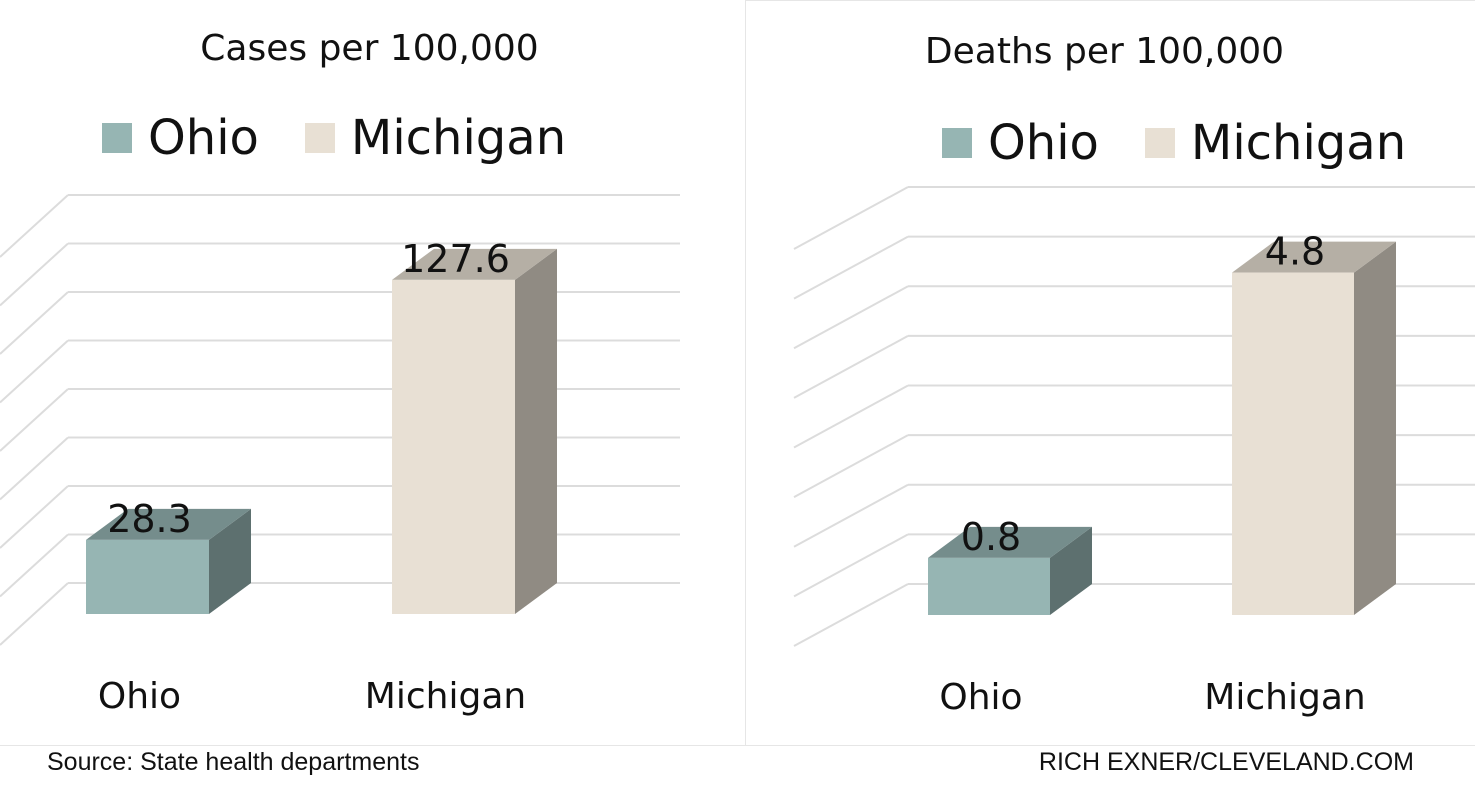 The height and width of the screenshot is (797, 1475). I want to click on data-label: 127.6, so click(455, 259).